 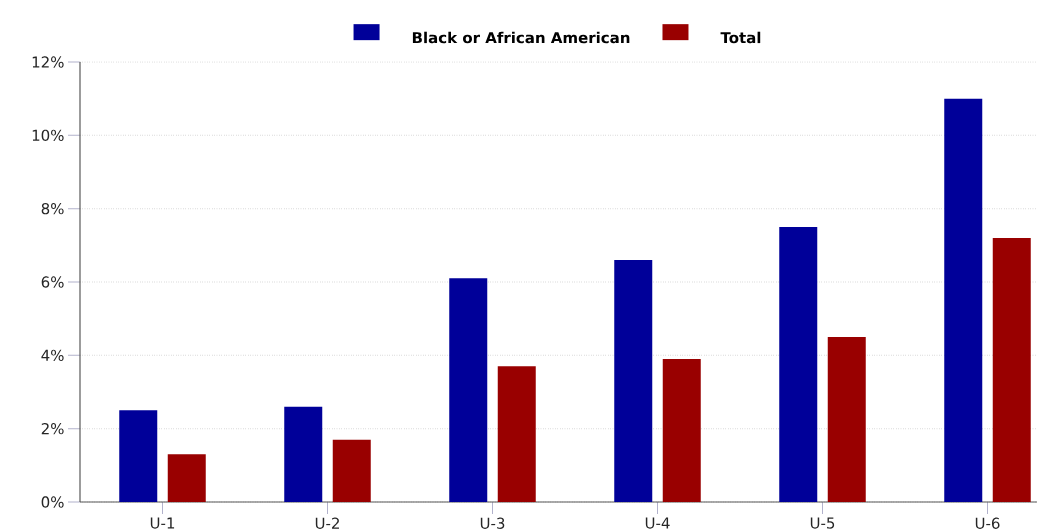 I want to click on legend-label: Black or African American, so click(x=521, y=37).